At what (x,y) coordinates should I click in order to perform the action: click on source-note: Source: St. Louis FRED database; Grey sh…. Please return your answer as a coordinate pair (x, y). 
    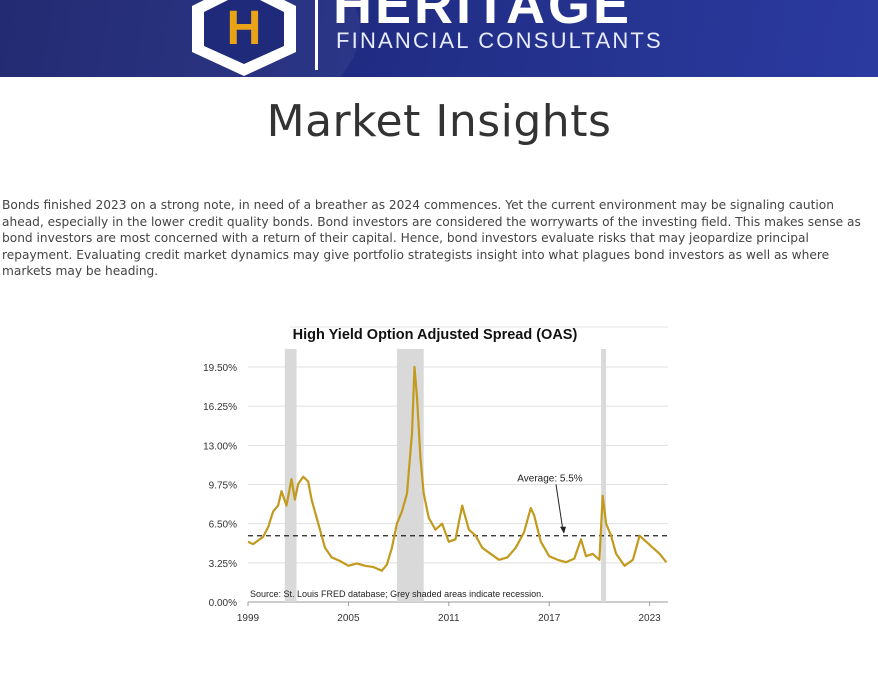
    Looking at the image, I should click on (397, 594).